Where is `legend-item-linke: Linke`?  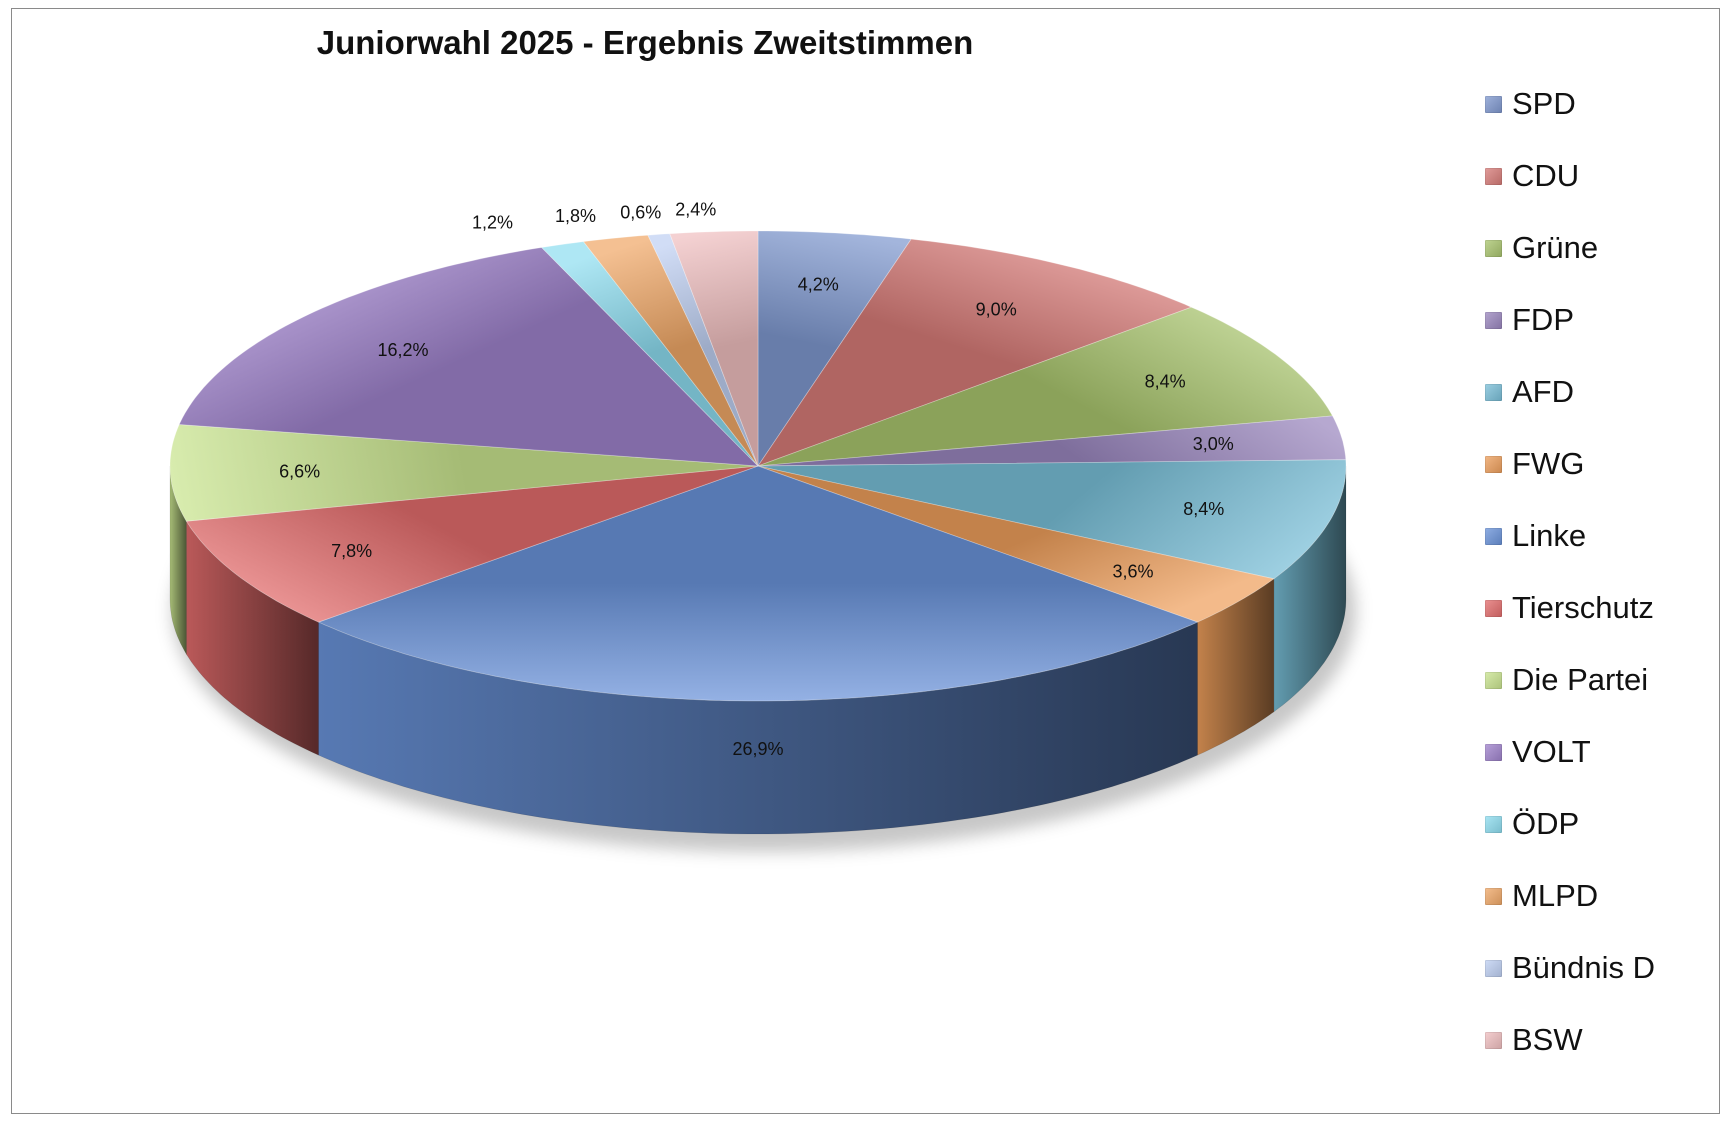 legend-item-linke: Linke is located at coordinates (1535, 536).